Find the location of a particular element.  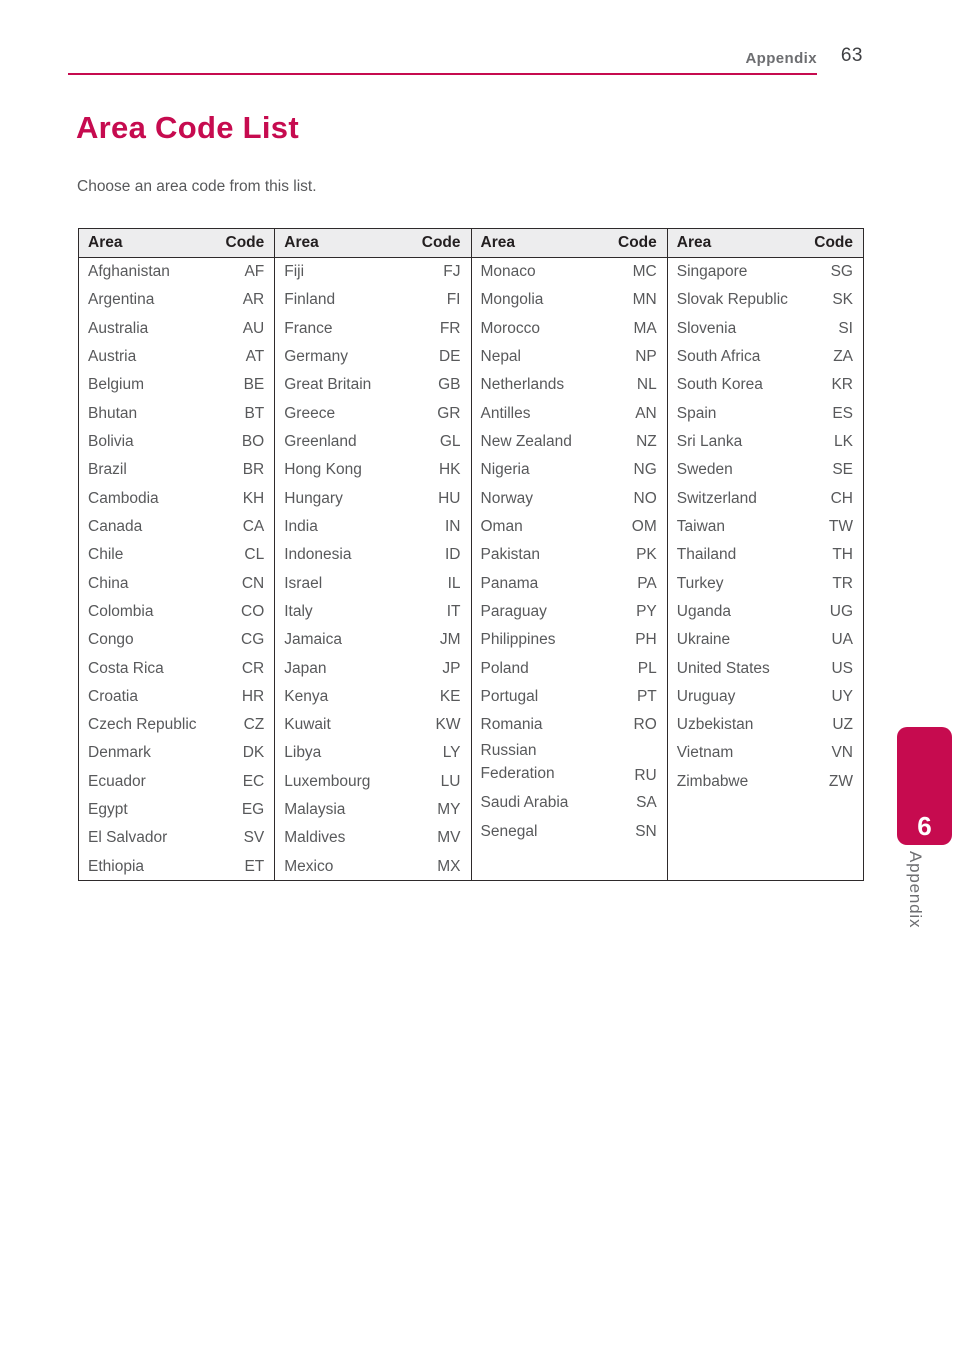

table-row: Austria AT is located at coordinates (176, 357).